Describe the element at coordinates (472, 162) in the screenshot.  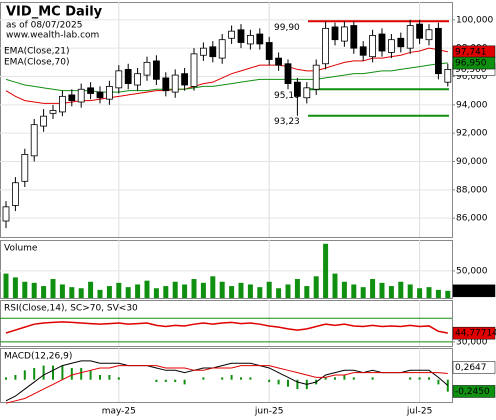
I see `y-tick-label: 90,000` at that location.